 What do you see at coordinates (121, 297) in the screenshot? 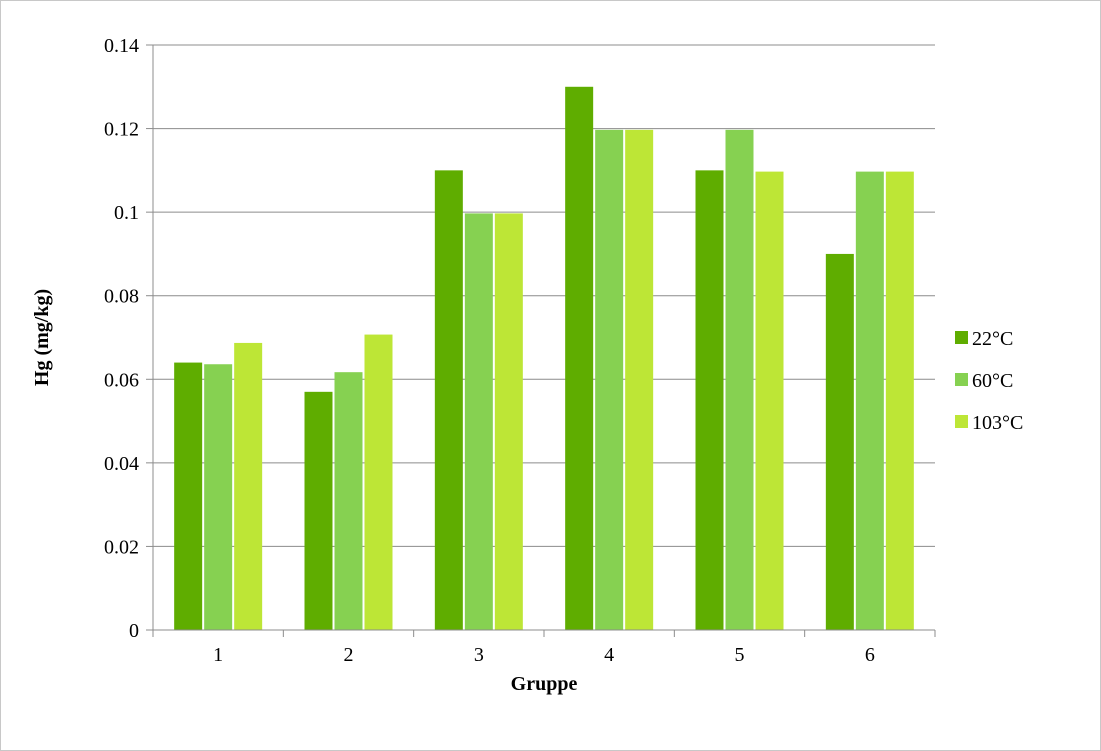
I see `y-tick-label: 0.08` at bounding box center [121, 297].